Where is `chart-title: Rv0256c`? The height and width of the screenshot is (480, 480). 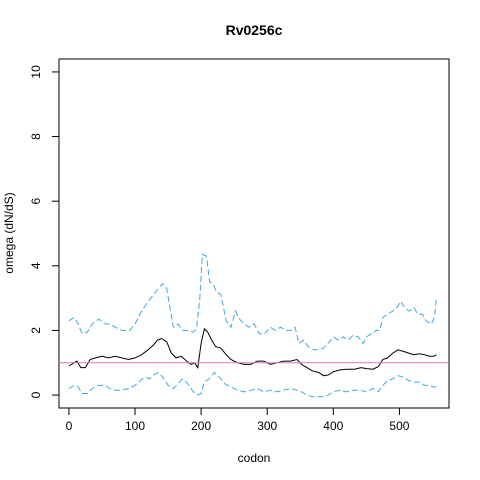
chart-title: Rv0256c is located at coordinates (254, 30).